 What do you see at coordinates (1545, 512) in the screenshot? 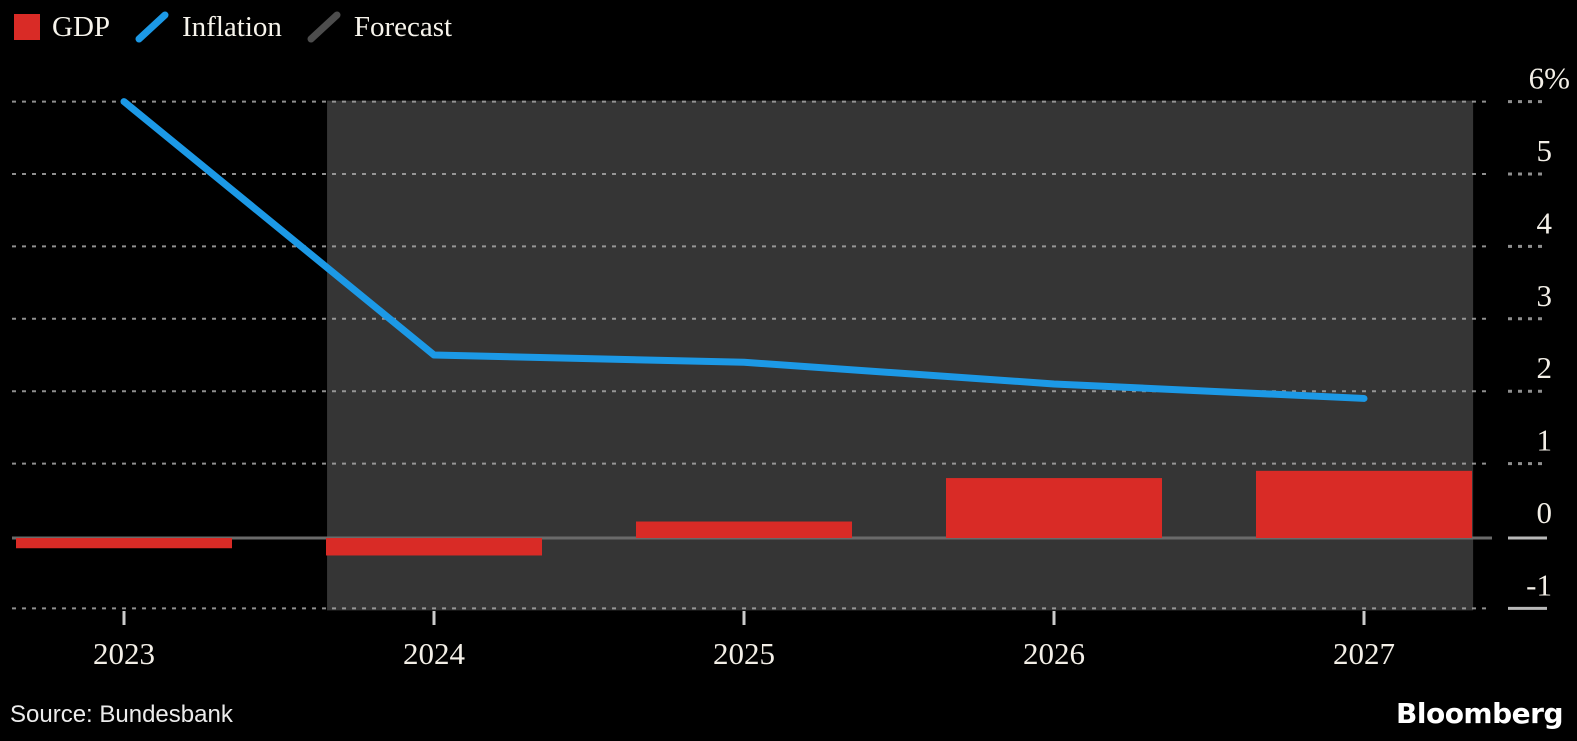
I see `y-axis-label: 0` at bounding box center [1545, 512].